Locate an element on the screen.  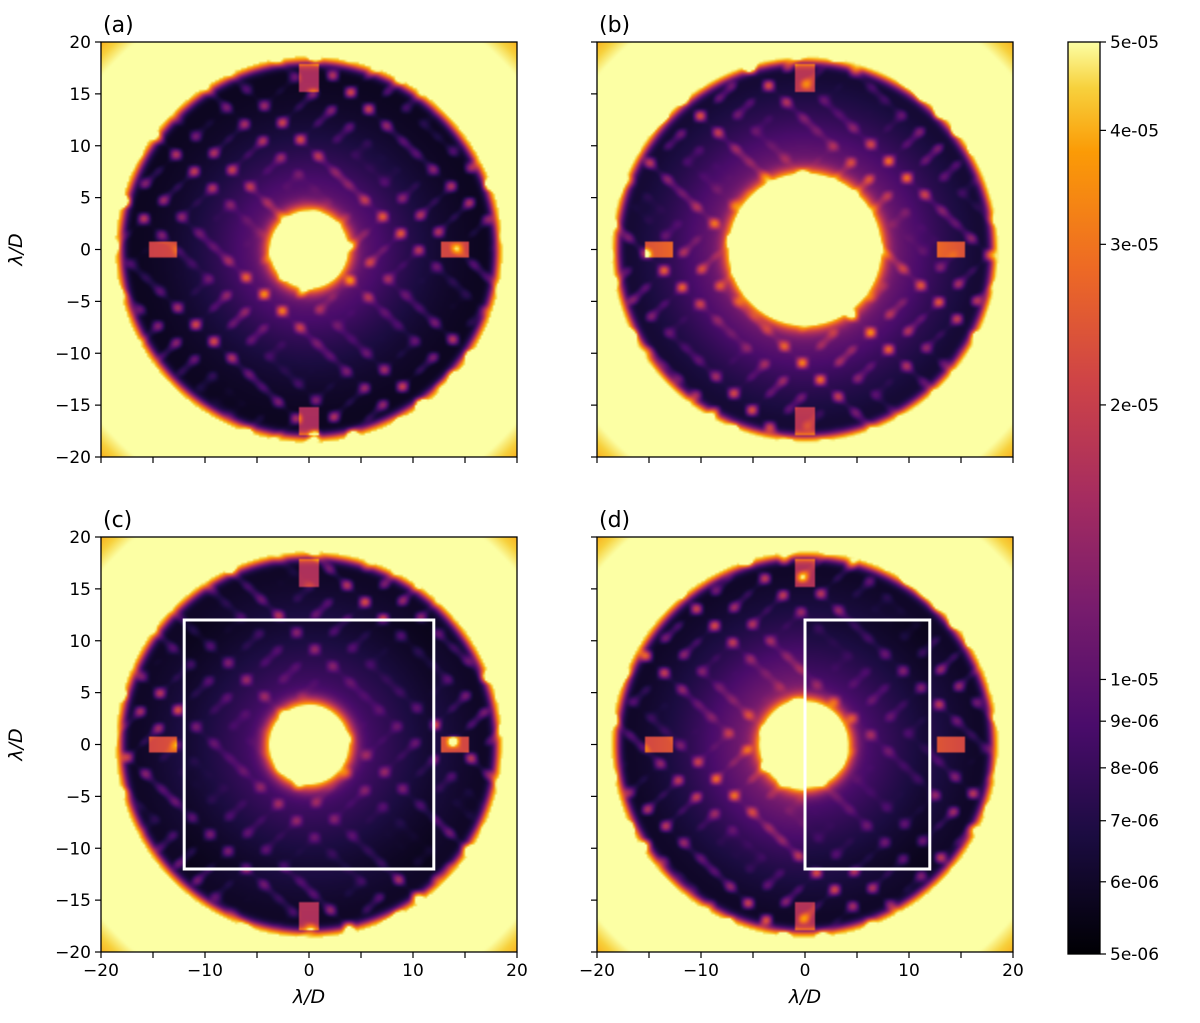
panel-tag: (b) is located at coordinates (614, 25).